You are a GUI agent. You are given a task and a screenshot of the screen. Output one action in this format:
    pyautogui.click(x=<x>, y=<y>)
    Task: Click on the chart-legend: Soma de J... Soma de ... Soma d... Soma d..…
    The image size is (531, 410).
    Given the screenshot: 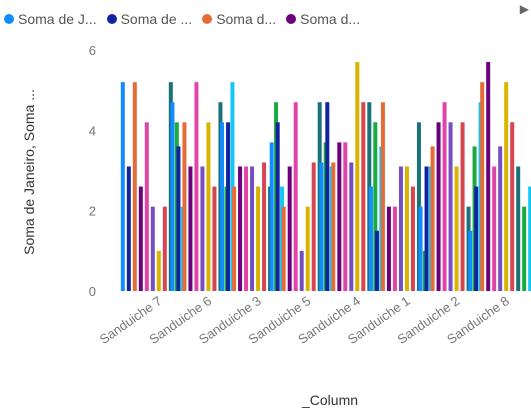 What is the action you would take?
    pyautogui.click(x=265, y=19)
    